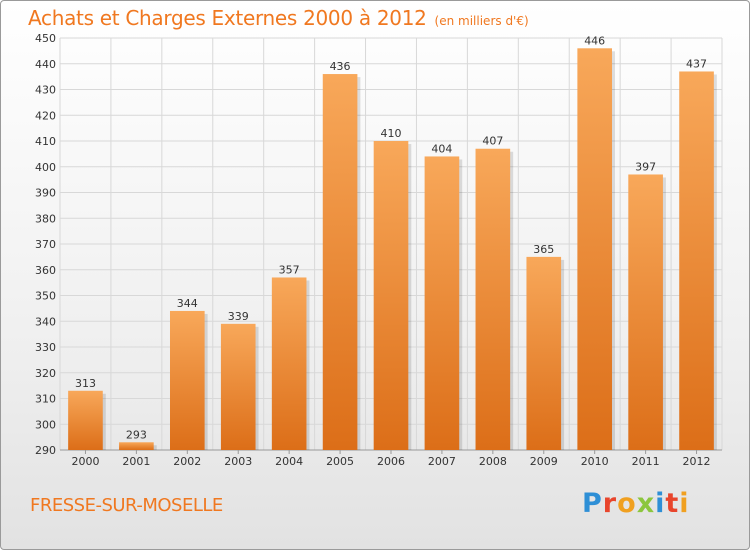 The width and height of the screenshot is (750, 550). I want to click on y-tick-label: 380, so click(45, 218).